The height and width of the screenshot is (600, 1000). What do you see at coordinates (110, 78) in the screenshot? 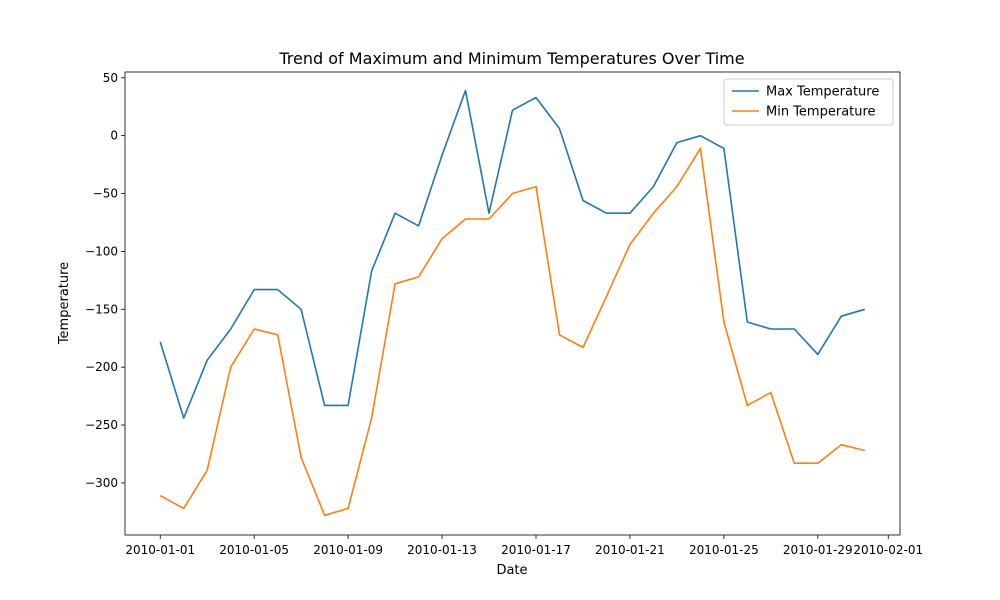
I see `y-tick-label: 50` at bounding box center [110, 78].